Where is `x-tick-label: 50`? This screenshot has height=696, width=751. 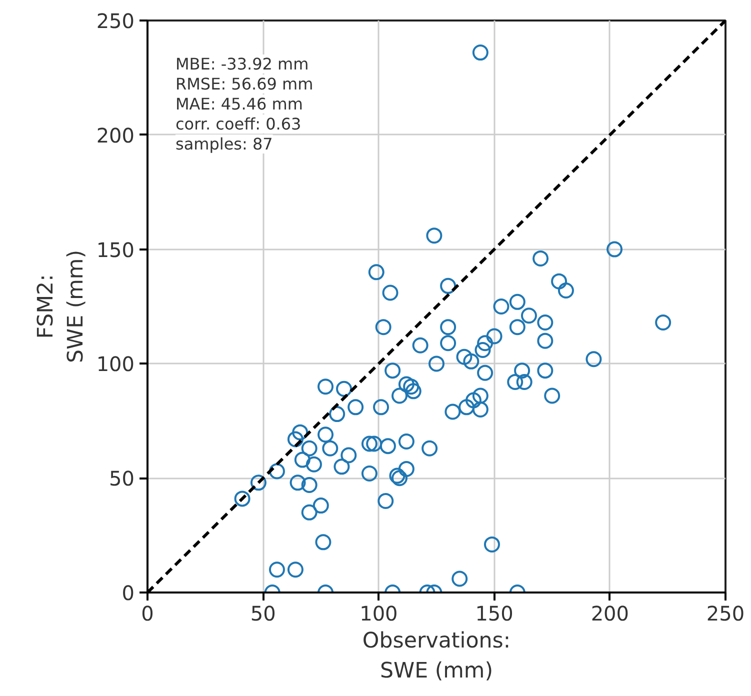 x-tick-label: 50 is located at coordinates (263, 614).